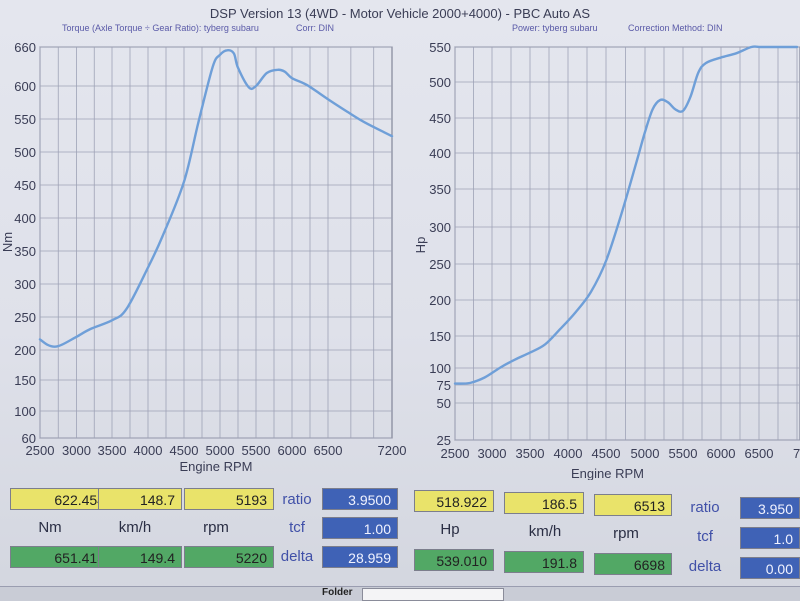 This screenshot has width=800, height=601. Describe the element at coordinates (433, 594) in the screenshot. I see `folder-input` at that location.